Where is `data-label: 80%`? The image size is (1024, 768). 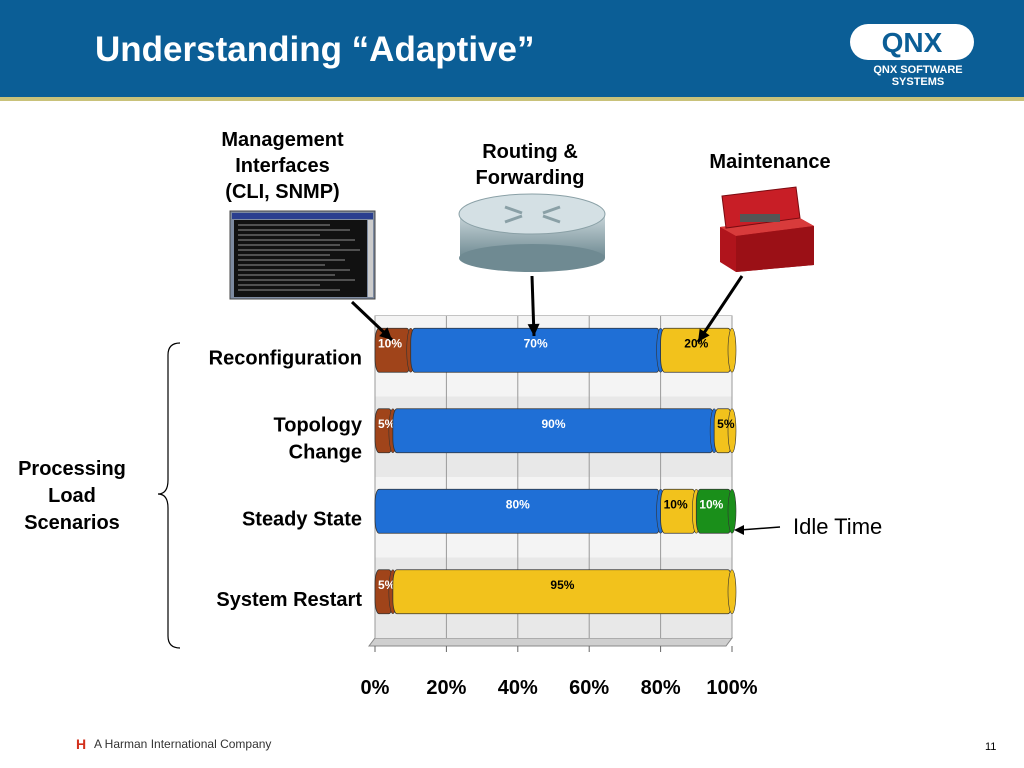
data-label: 80% is located at coordinates (518, 504).